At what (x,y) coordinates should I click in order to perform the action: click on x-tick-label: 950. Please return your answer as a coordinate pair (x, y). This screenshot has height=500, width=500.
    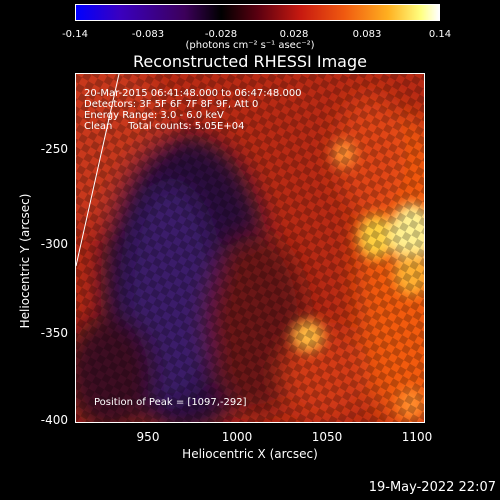
    Looking at the image, I should click on (148, 437).